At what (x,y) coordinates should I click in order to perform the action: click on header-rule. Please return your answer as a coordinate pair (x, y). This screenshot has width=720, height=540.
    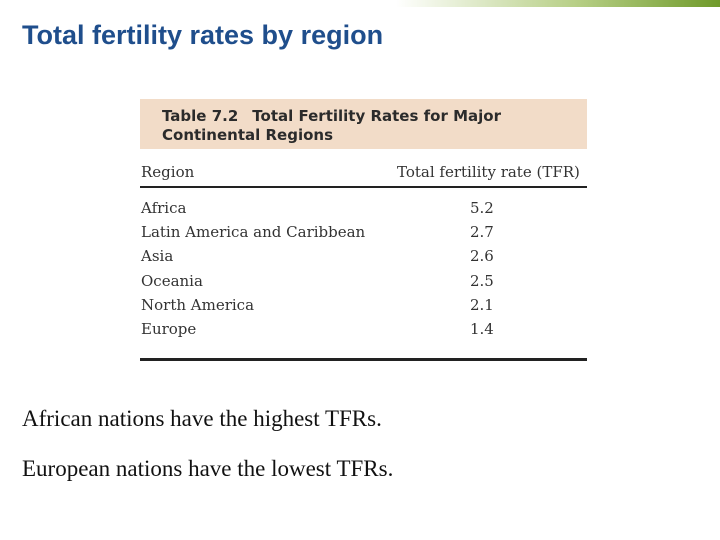
    Looking at the image, I should click on (363, 187).